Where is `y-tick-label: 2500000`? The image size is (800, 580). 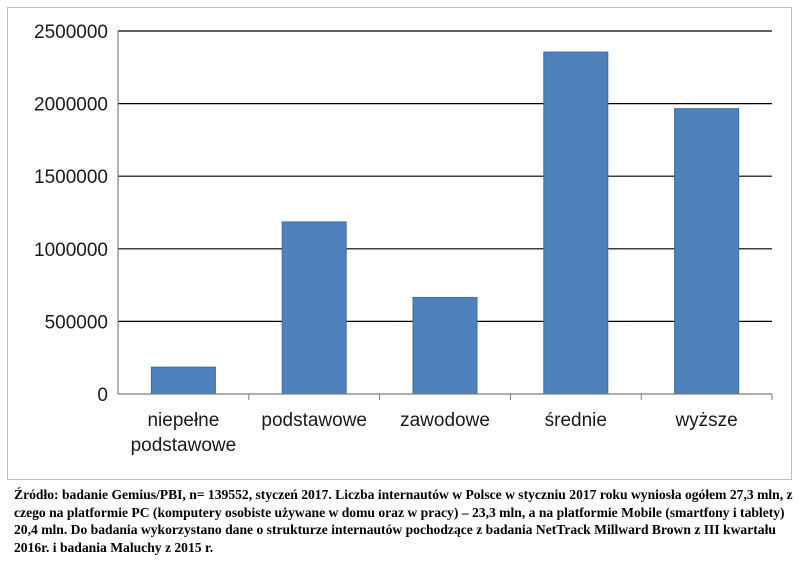 y-tick-label: 2500000 is located at coordinates (71, 32).